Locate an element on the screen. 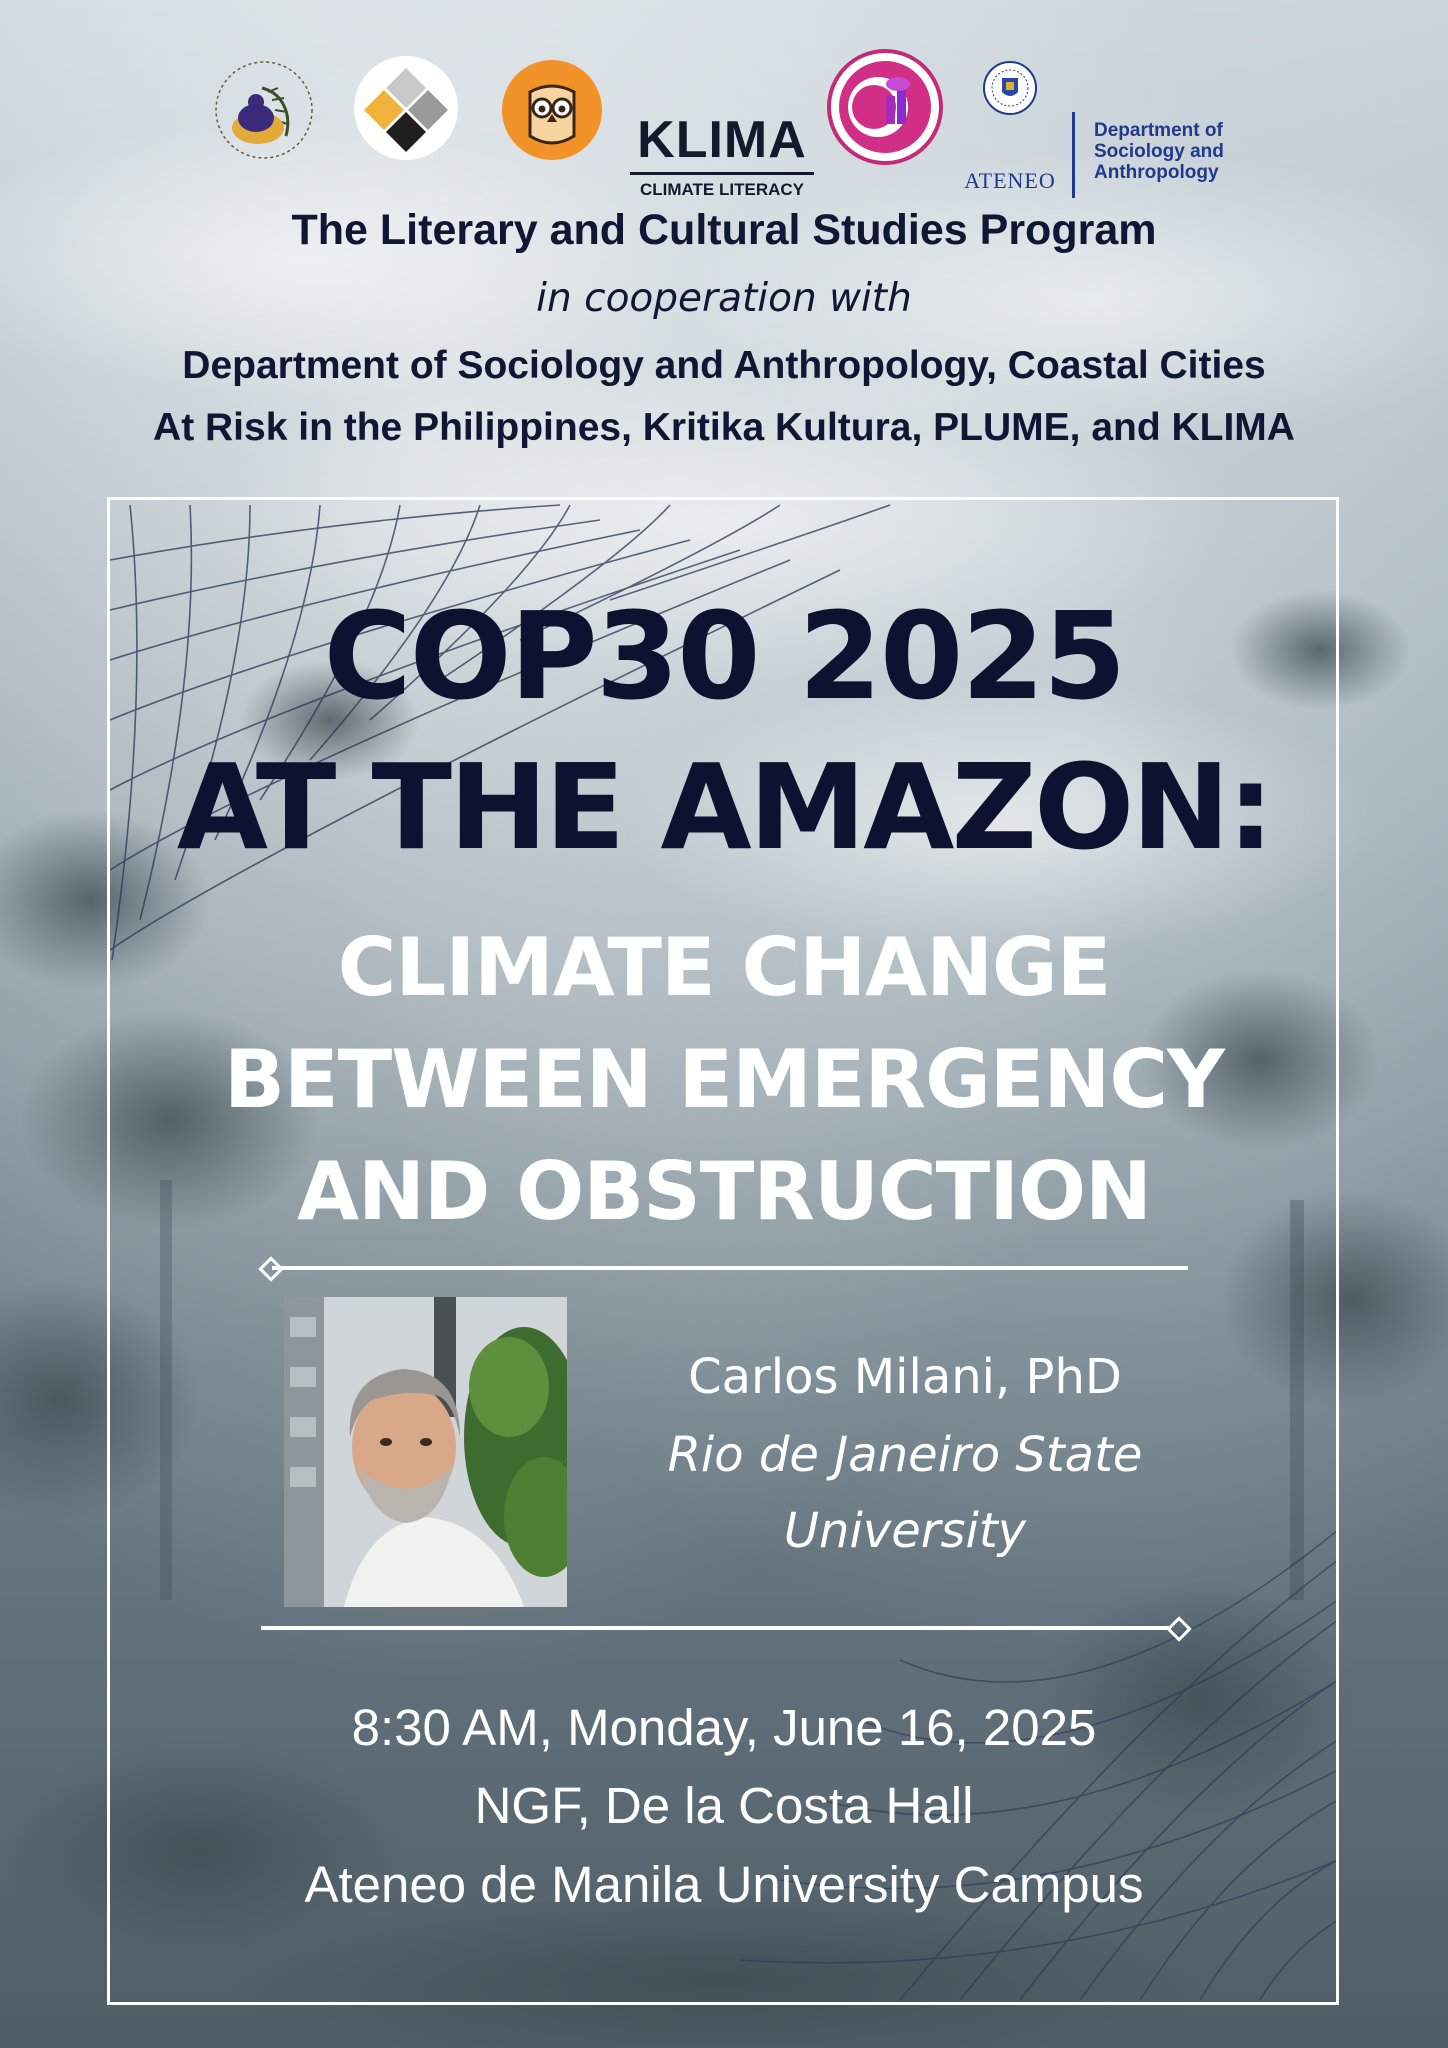 This screenshot has height=2048, width=1448. speaker-photo is located at coordinates (425, 1452).